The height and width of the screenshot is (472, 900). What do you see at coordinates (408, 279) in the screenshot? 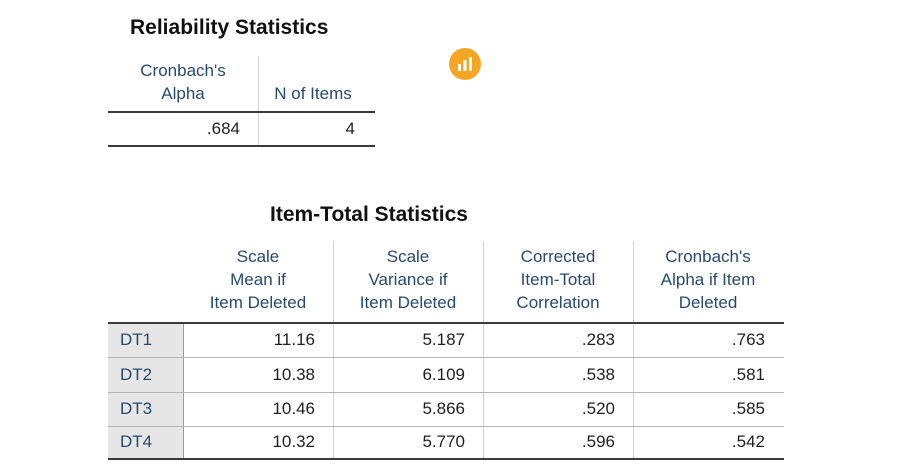
I see `header-scale-variance-if-item-deleted: Scale Variance if Item Deleted` at bounding box center [408, 279].